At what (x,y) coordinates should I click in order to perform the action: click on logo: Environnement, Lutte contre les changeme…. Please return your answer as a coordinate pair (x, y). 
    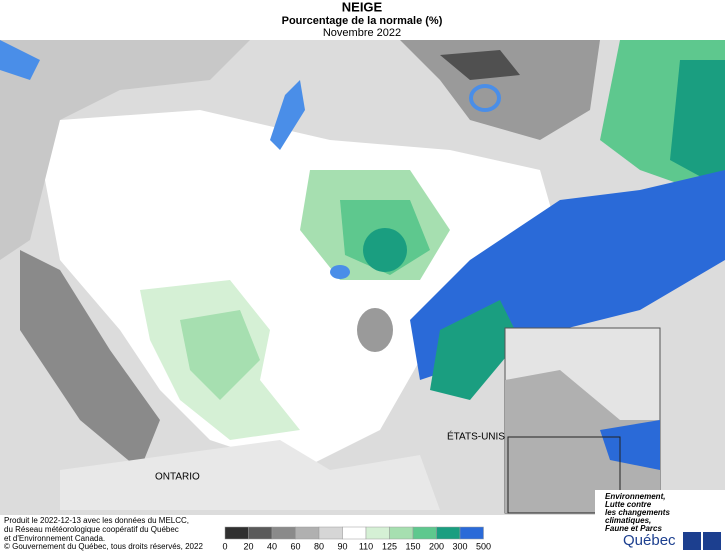
    Looking at the image, I should click on (663, 521).